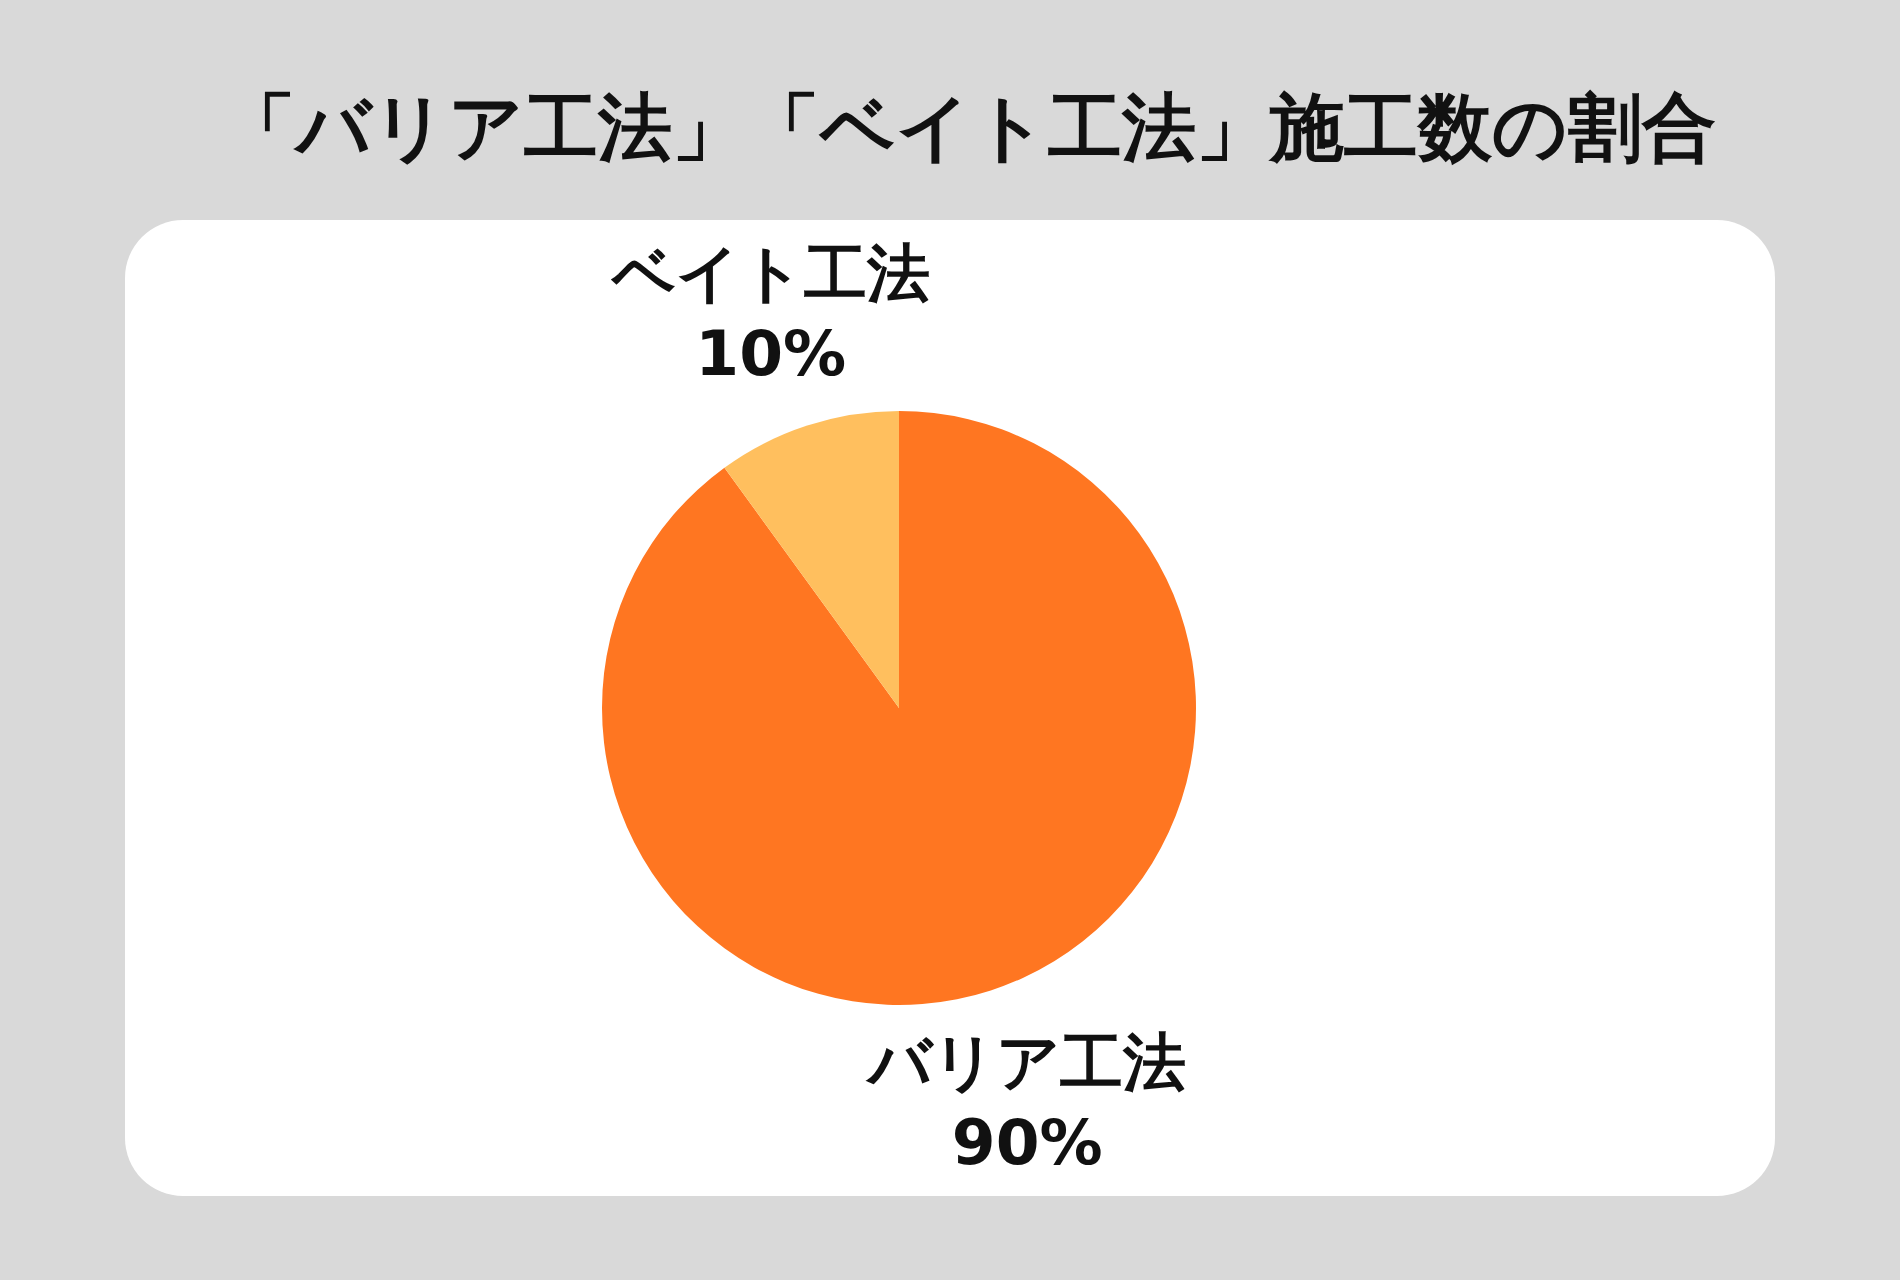 The height and width of the screenshot is (1280, 1900). Describe the element at coordinates (771, 353) in the screenshot. I see `data-label: 10%` at that location.